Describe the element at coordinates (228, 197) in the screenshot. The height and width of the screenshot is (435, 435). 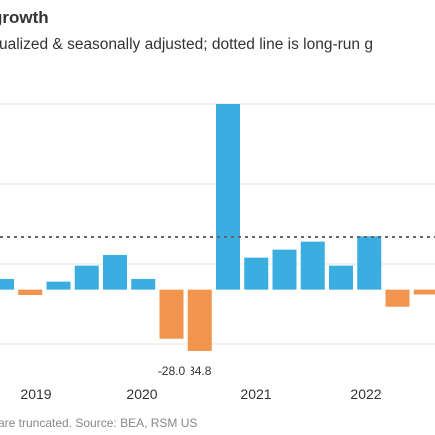
I see `bar-2020Q4` at that location.